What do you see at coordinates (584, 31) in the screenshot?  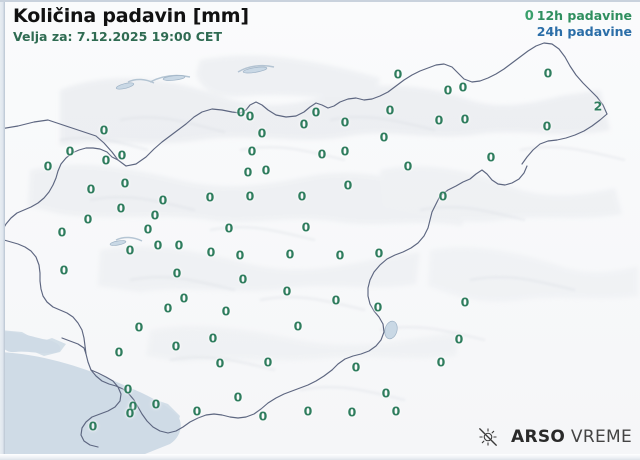 I see `legend-label-24h: 24h padavine` at bounding box center [584, 31].